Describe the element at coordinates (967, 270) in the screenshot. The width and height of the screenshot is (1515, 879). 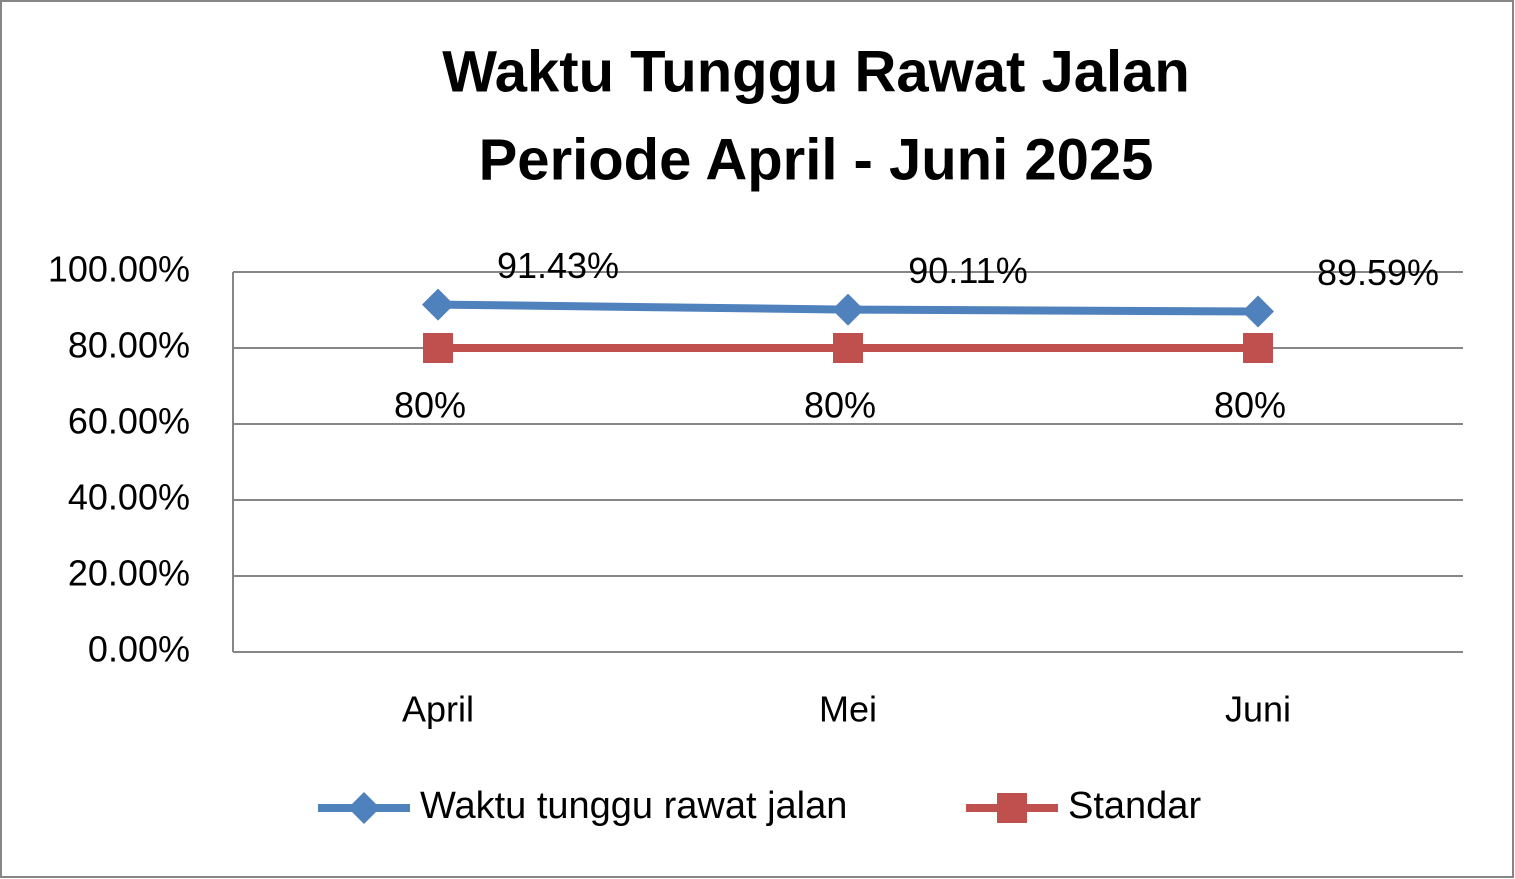
I see `data-label: 90.11%` at that location.